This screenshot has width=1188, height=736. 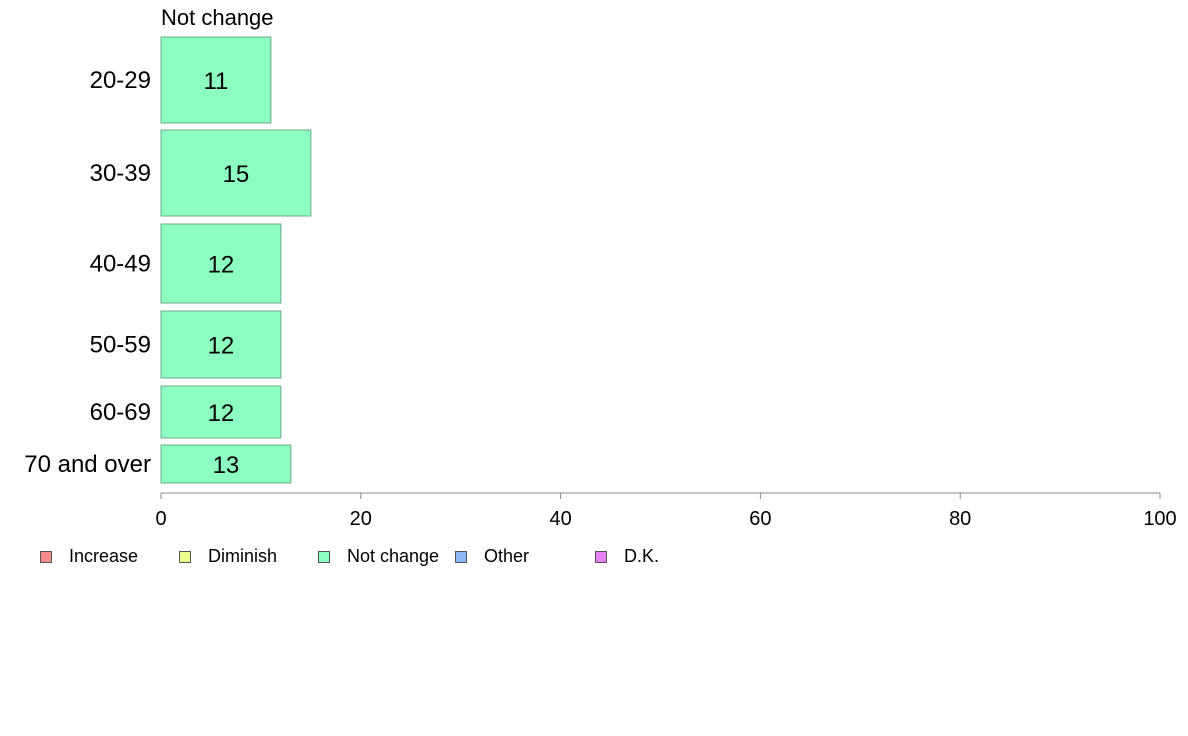 I want to click on x-tick-label: 0, so click(x=160, y=519).